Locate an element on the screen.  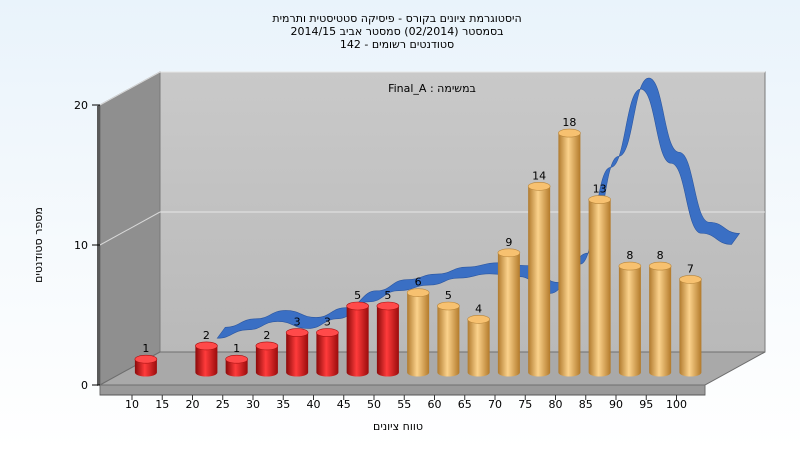
y-tick-label: 0 is located at coordinates (84, 385).